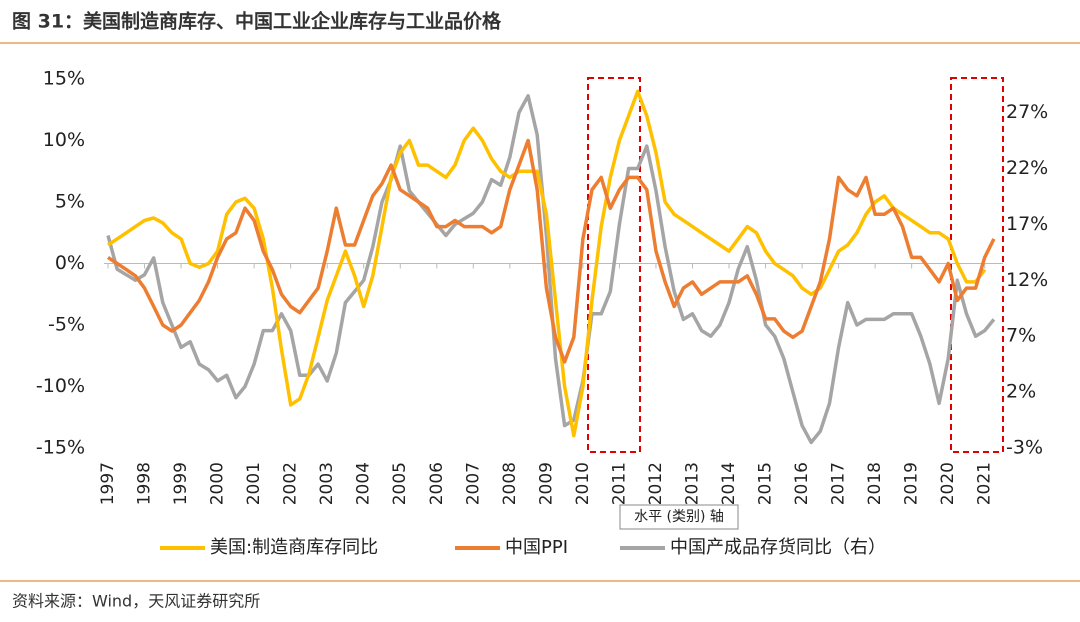  Describe the element at coordinates (364, 483) in the screenshot. I see `x-tick-label: 2004` at that location.